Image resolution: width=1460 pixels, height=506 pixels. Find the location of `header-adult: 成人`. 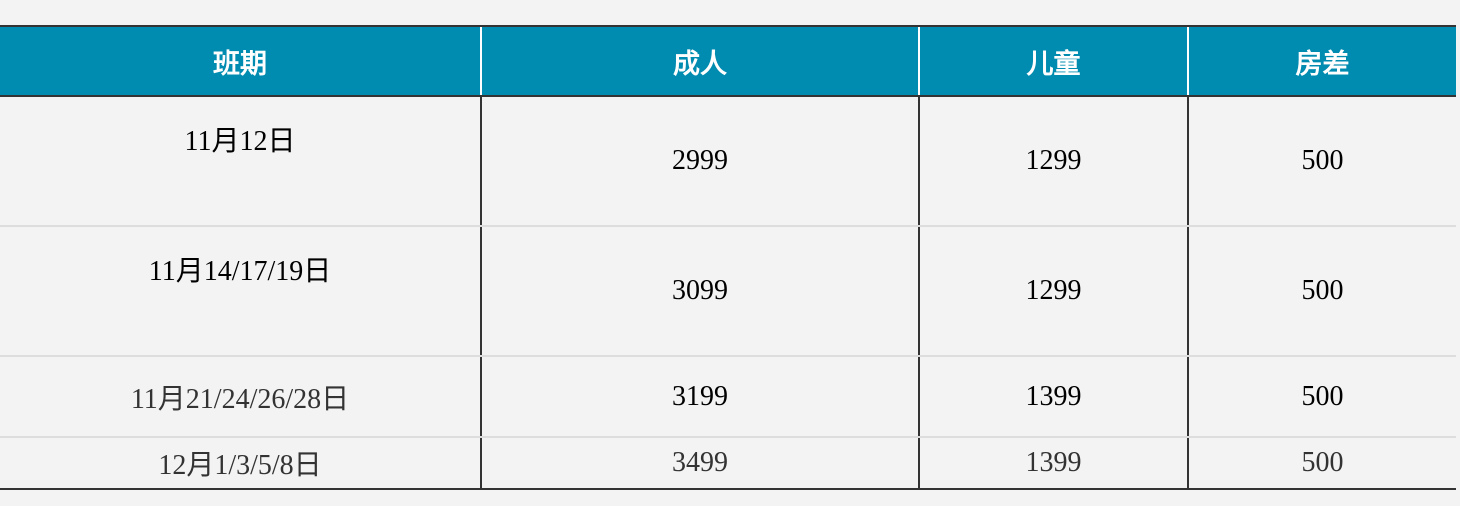

header-adult: 成人 is located at coordinates (701, 61).